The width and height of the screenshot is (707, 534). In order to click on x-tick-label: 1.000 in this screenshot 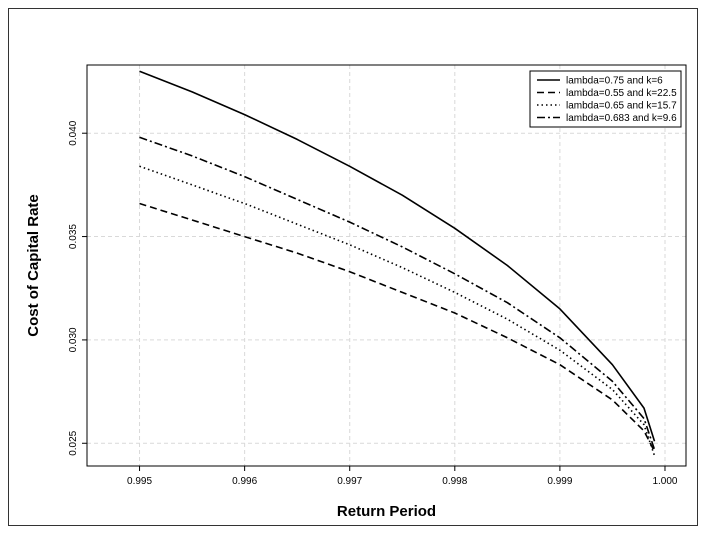, I will do `click(664, 481)`.